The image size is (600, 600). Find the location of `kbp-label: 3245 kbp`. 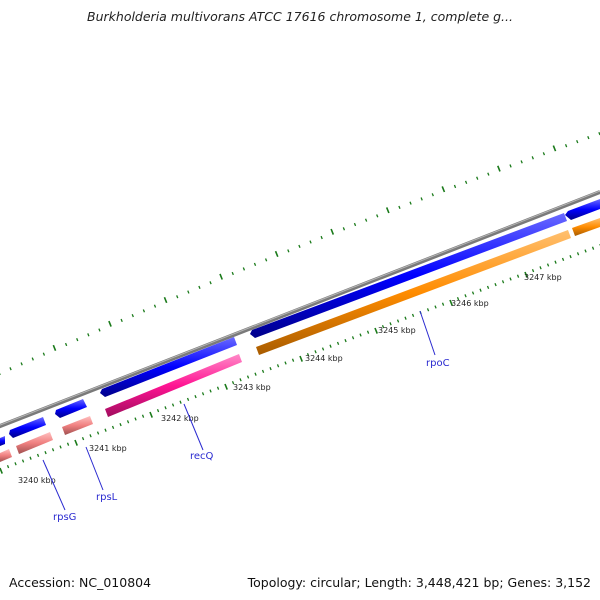

kbp-label: 3245 kbp is located at coordinates (397, 330).